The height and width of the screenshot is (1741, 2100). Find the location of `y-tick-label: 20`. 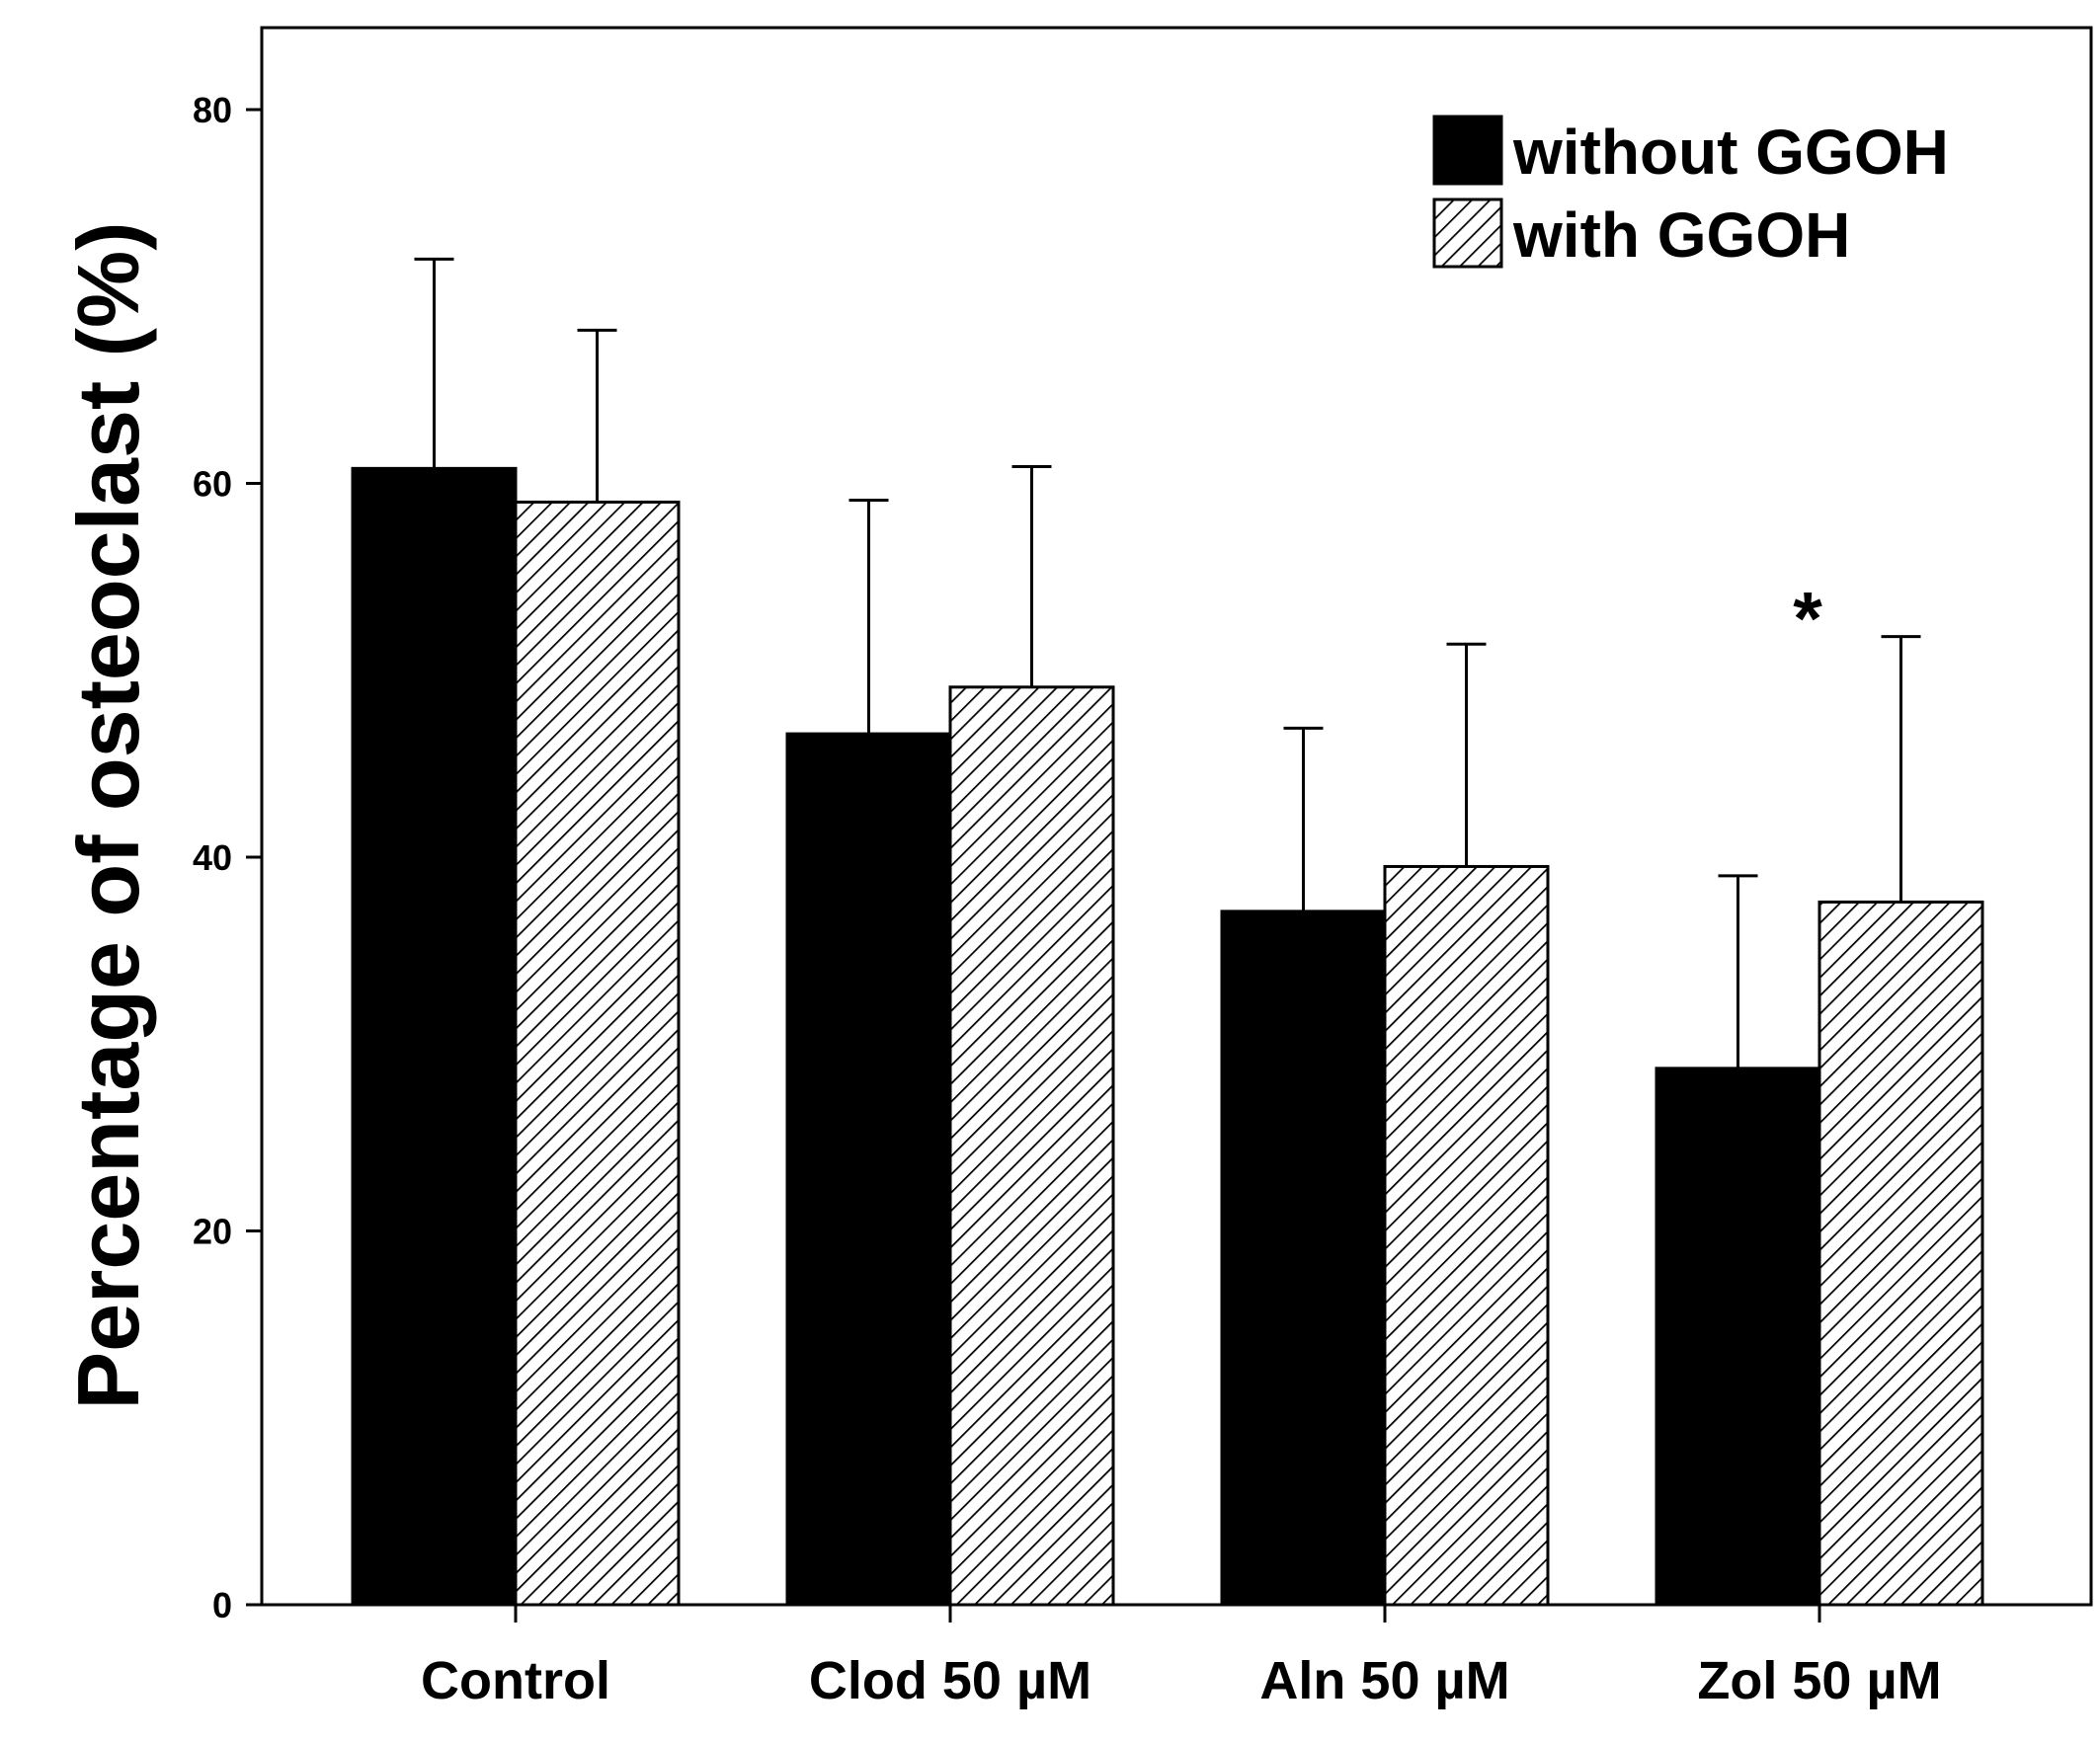

y-tick-label: 20 is located at coordinates (212, 1232).